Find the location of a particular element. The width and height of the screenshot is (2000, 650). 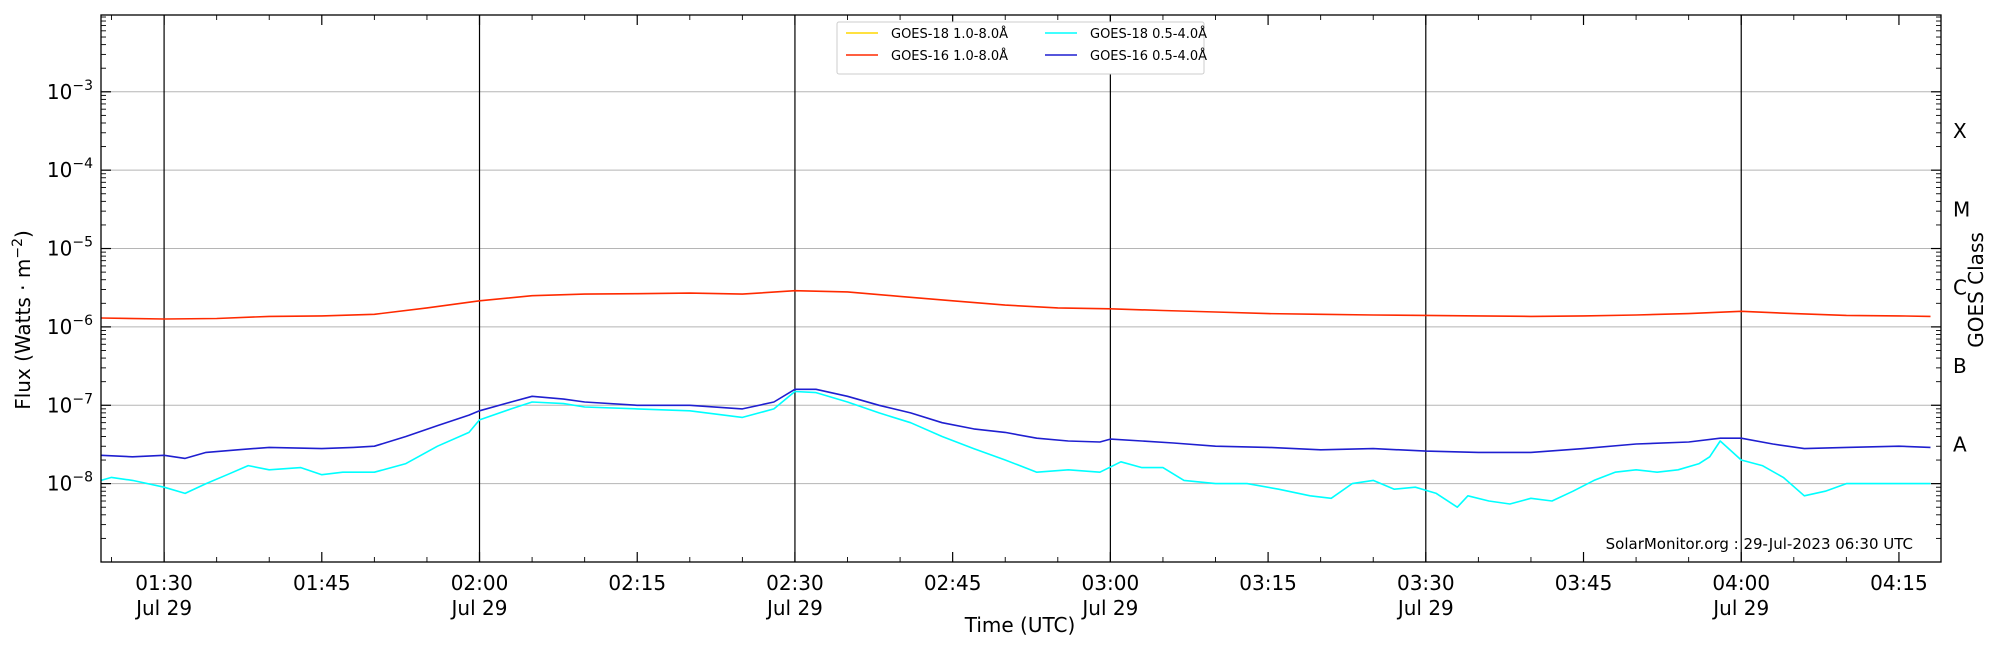

x-tick-label: 02:15 is located at coordinates (637, 583).